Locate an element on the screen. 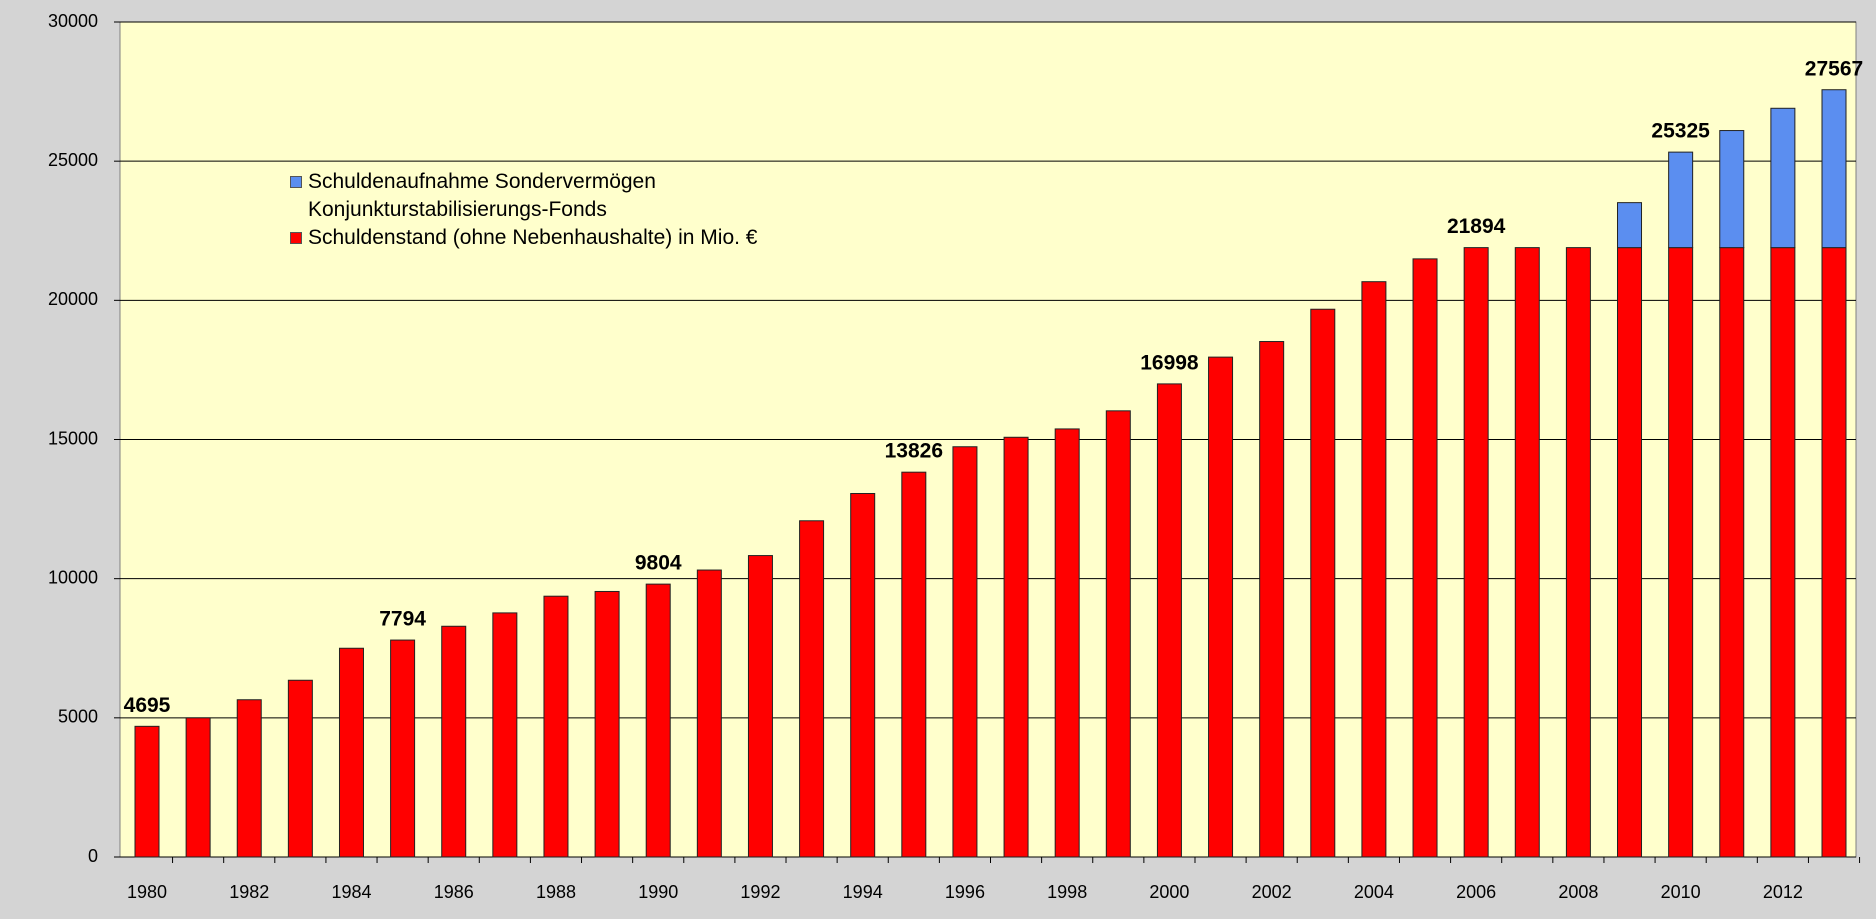  data-label: 13826 is located at coordinates (914, 451).